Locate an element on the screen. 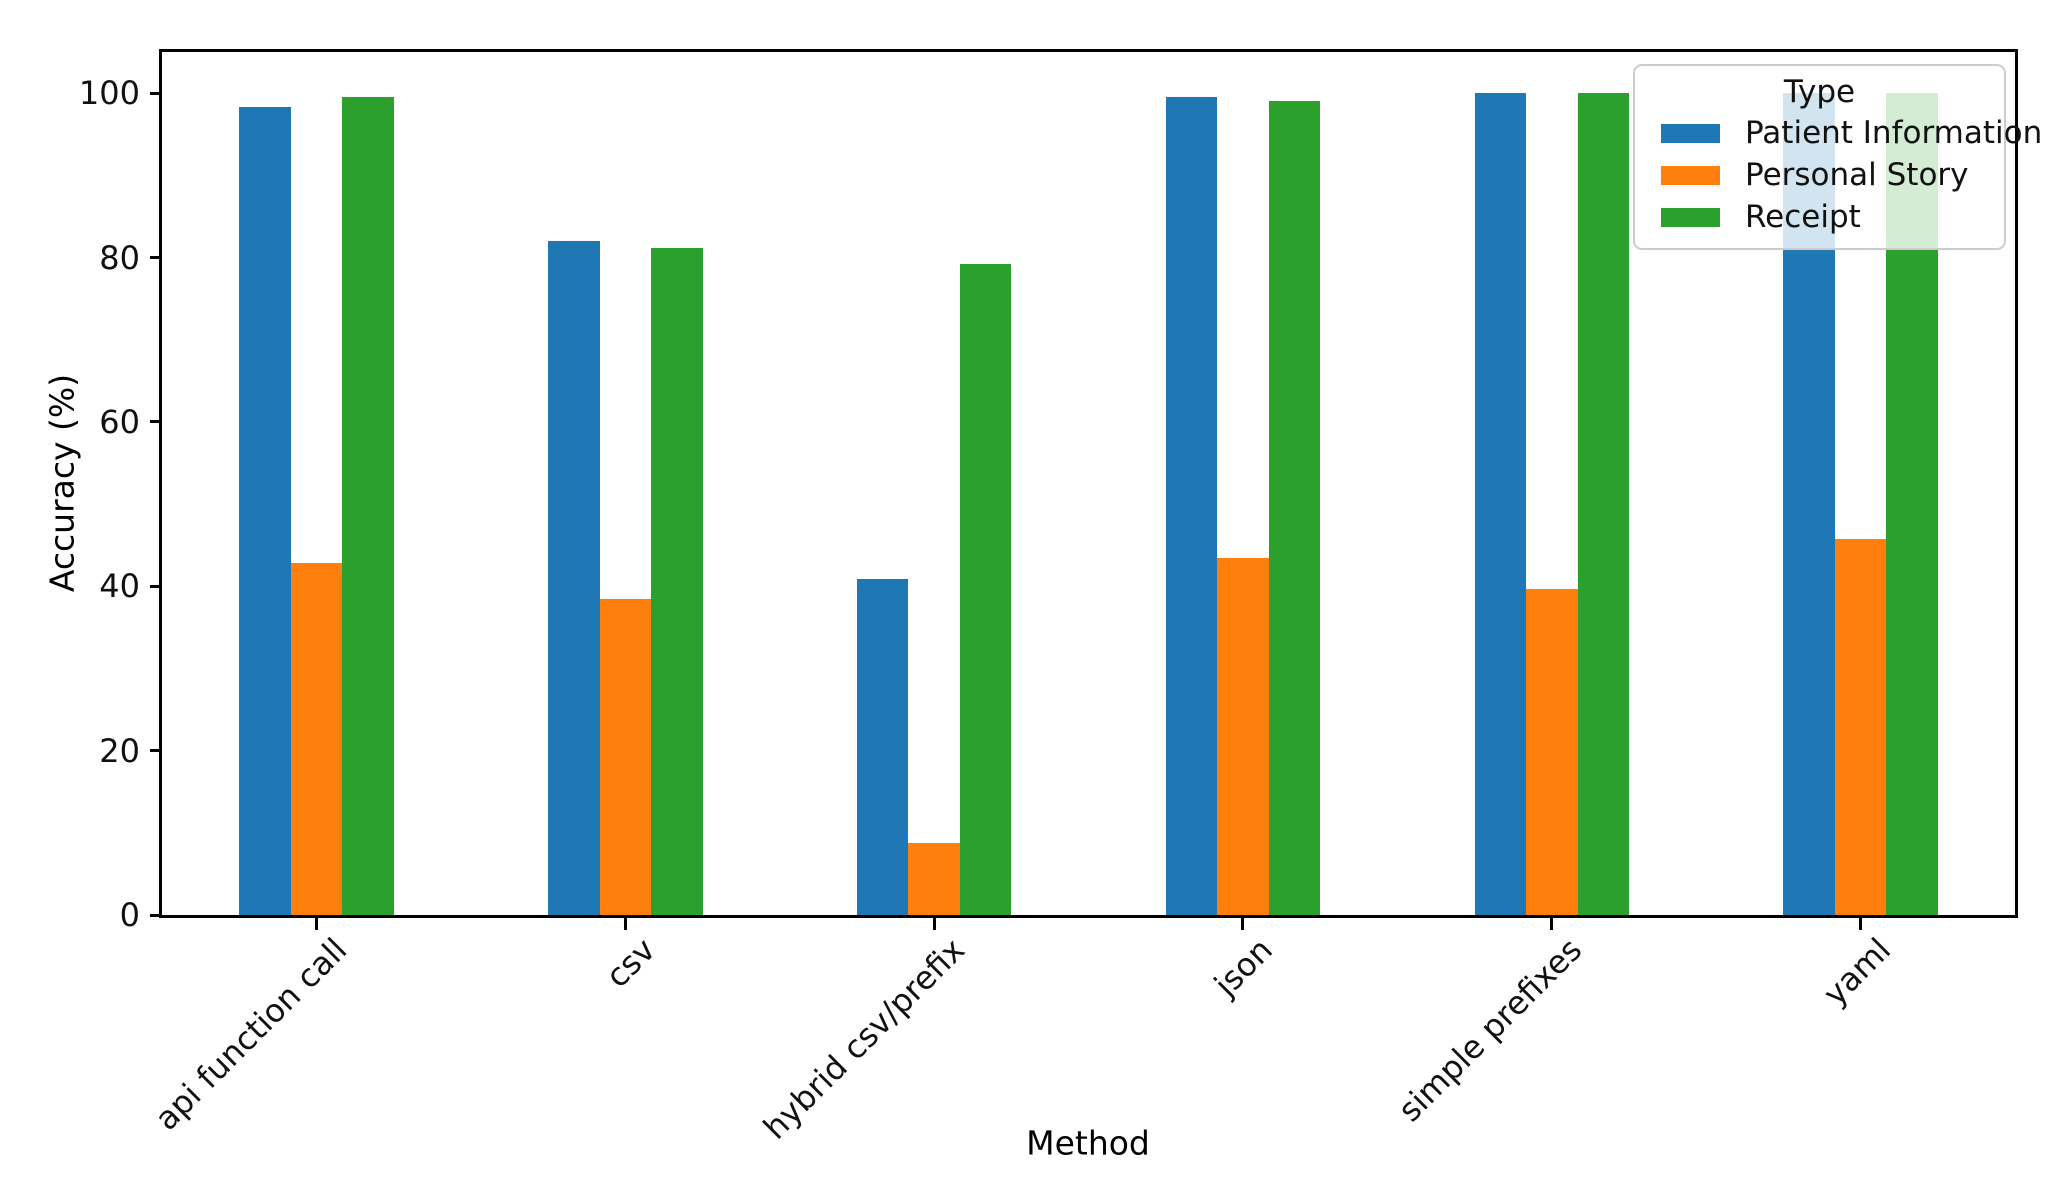  bar-csv-patient-information is located at coordinates (574, 578).